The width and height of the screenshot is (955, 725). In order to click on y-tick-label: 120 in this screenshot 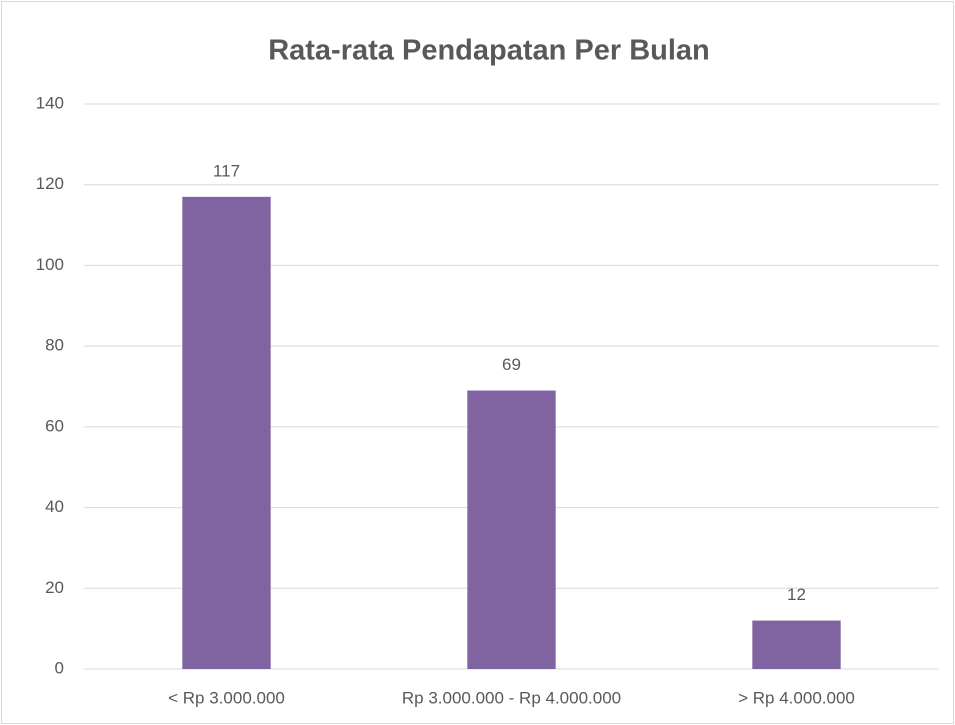, I will do `click(50, 183)`.